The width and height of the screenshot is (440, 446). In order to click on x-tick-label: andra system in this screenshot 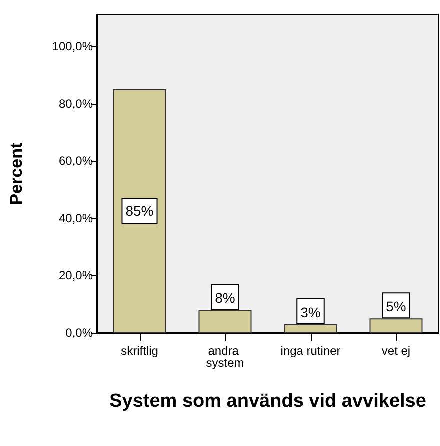, I will do `click(225, 357)`.